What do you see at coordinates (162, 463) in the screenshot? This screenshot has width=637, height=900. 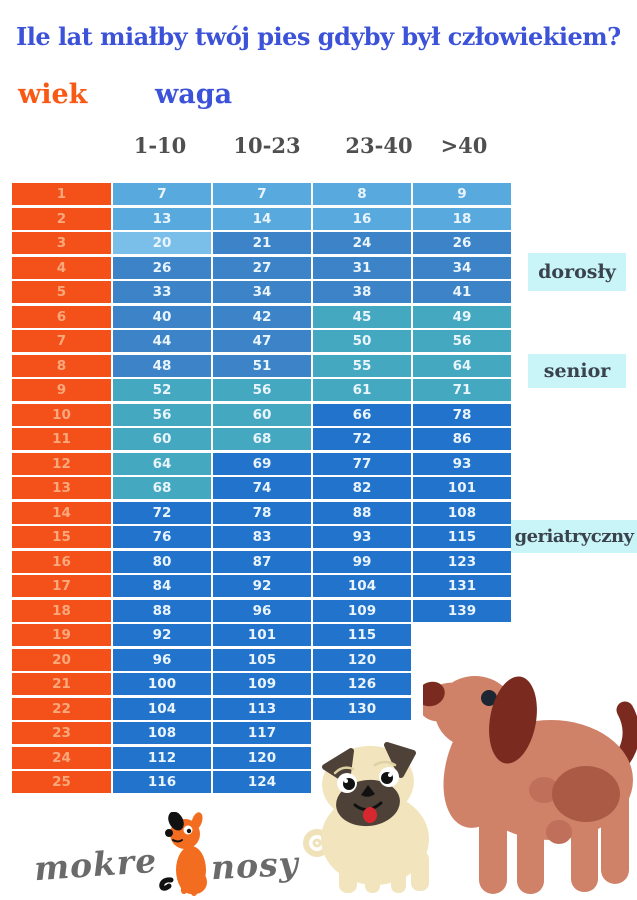 I see `value-cell: 64` at bounding box center [162, 463].